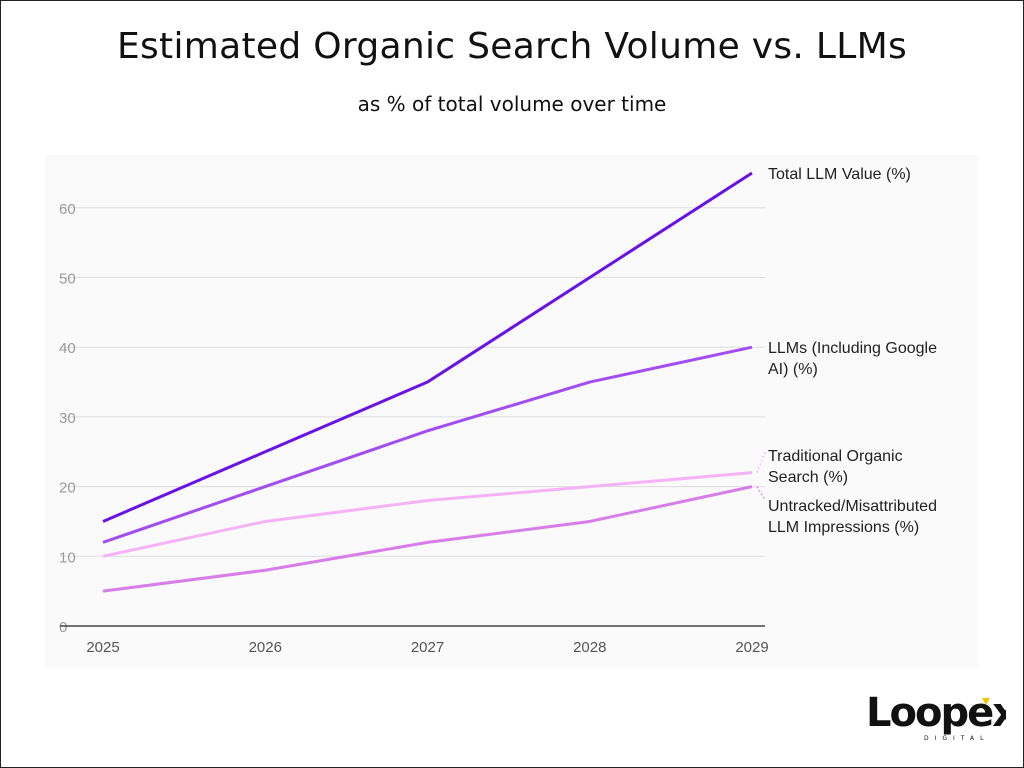 The height and width of the screenshot is (768, 1024). I want to click on chart-subtitle: as % of total volume over time, so click(512, 104).